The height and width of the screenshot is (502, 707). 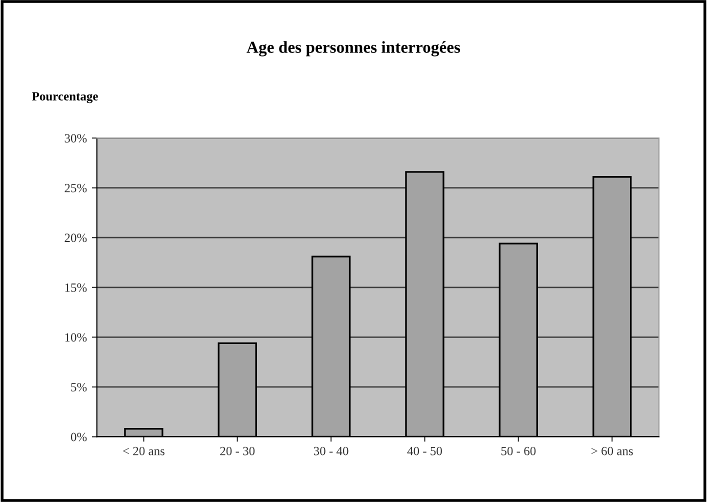 What do you see at coordinates (65, 98) in the screenshot?
I see `y-axis-title: Pourcentage` at bounding box center [65, 98].